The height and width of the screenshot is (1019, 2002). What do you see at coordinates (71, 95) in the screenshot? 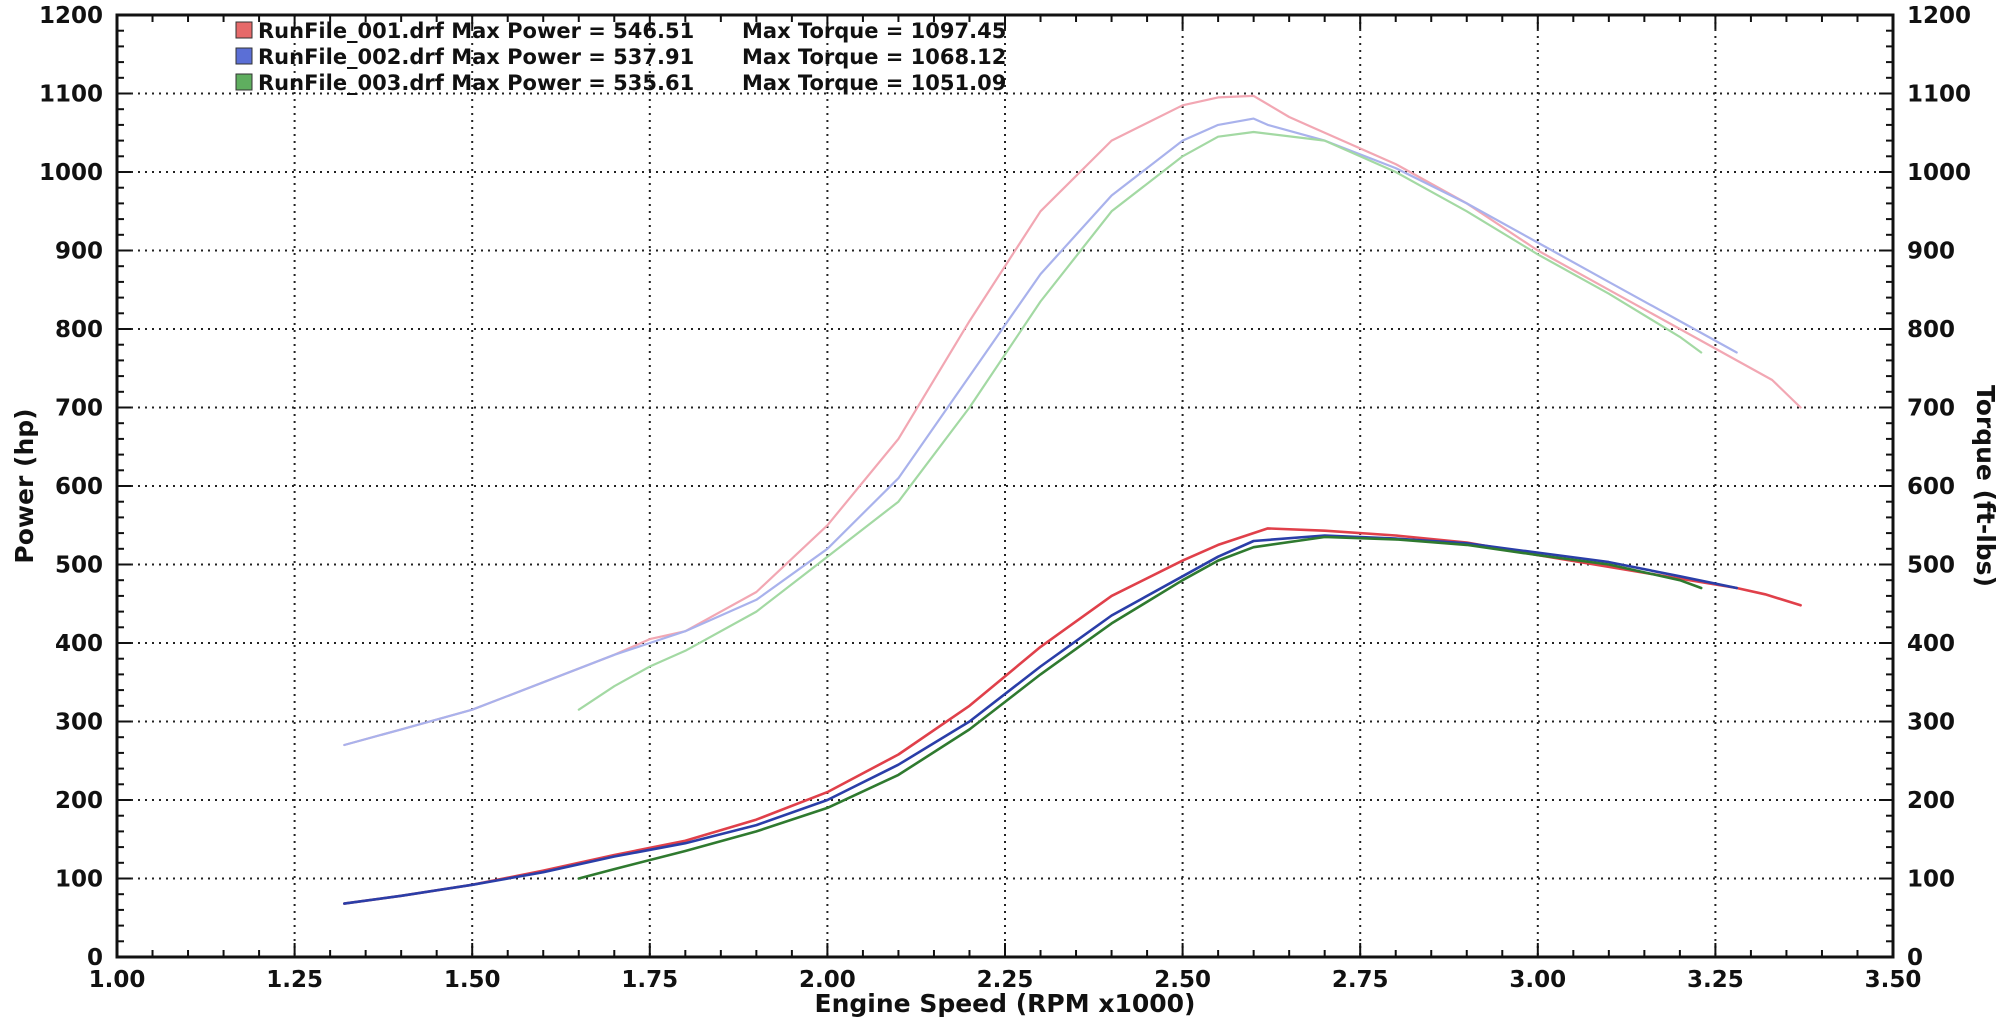
I see `y-tick-label-left: 1100` at bounding box center [71, 95].